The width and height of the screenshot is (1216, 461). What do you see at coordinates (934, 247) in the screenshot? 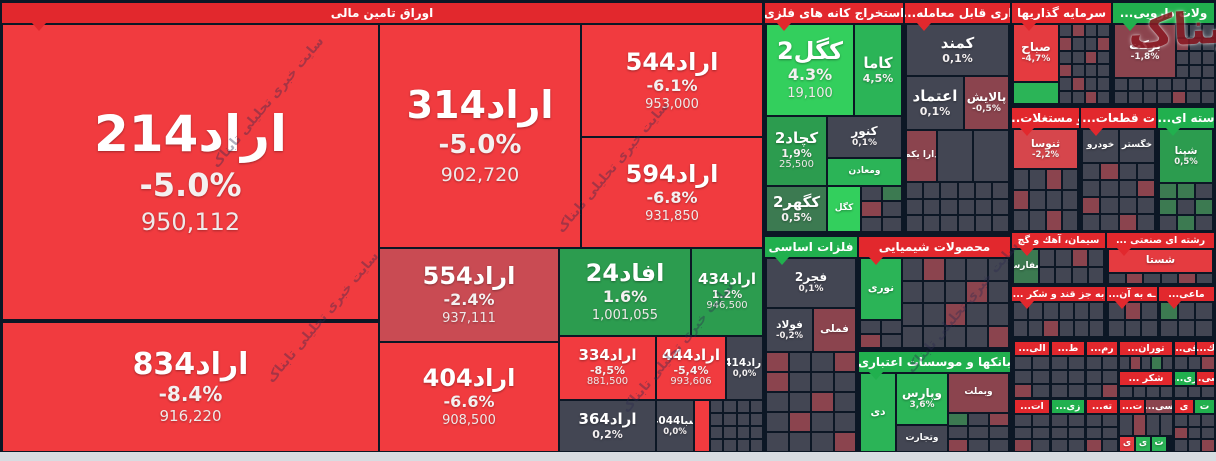
I see `sector-header: محصولات شیمیایی` at bounding box center [934, 247].